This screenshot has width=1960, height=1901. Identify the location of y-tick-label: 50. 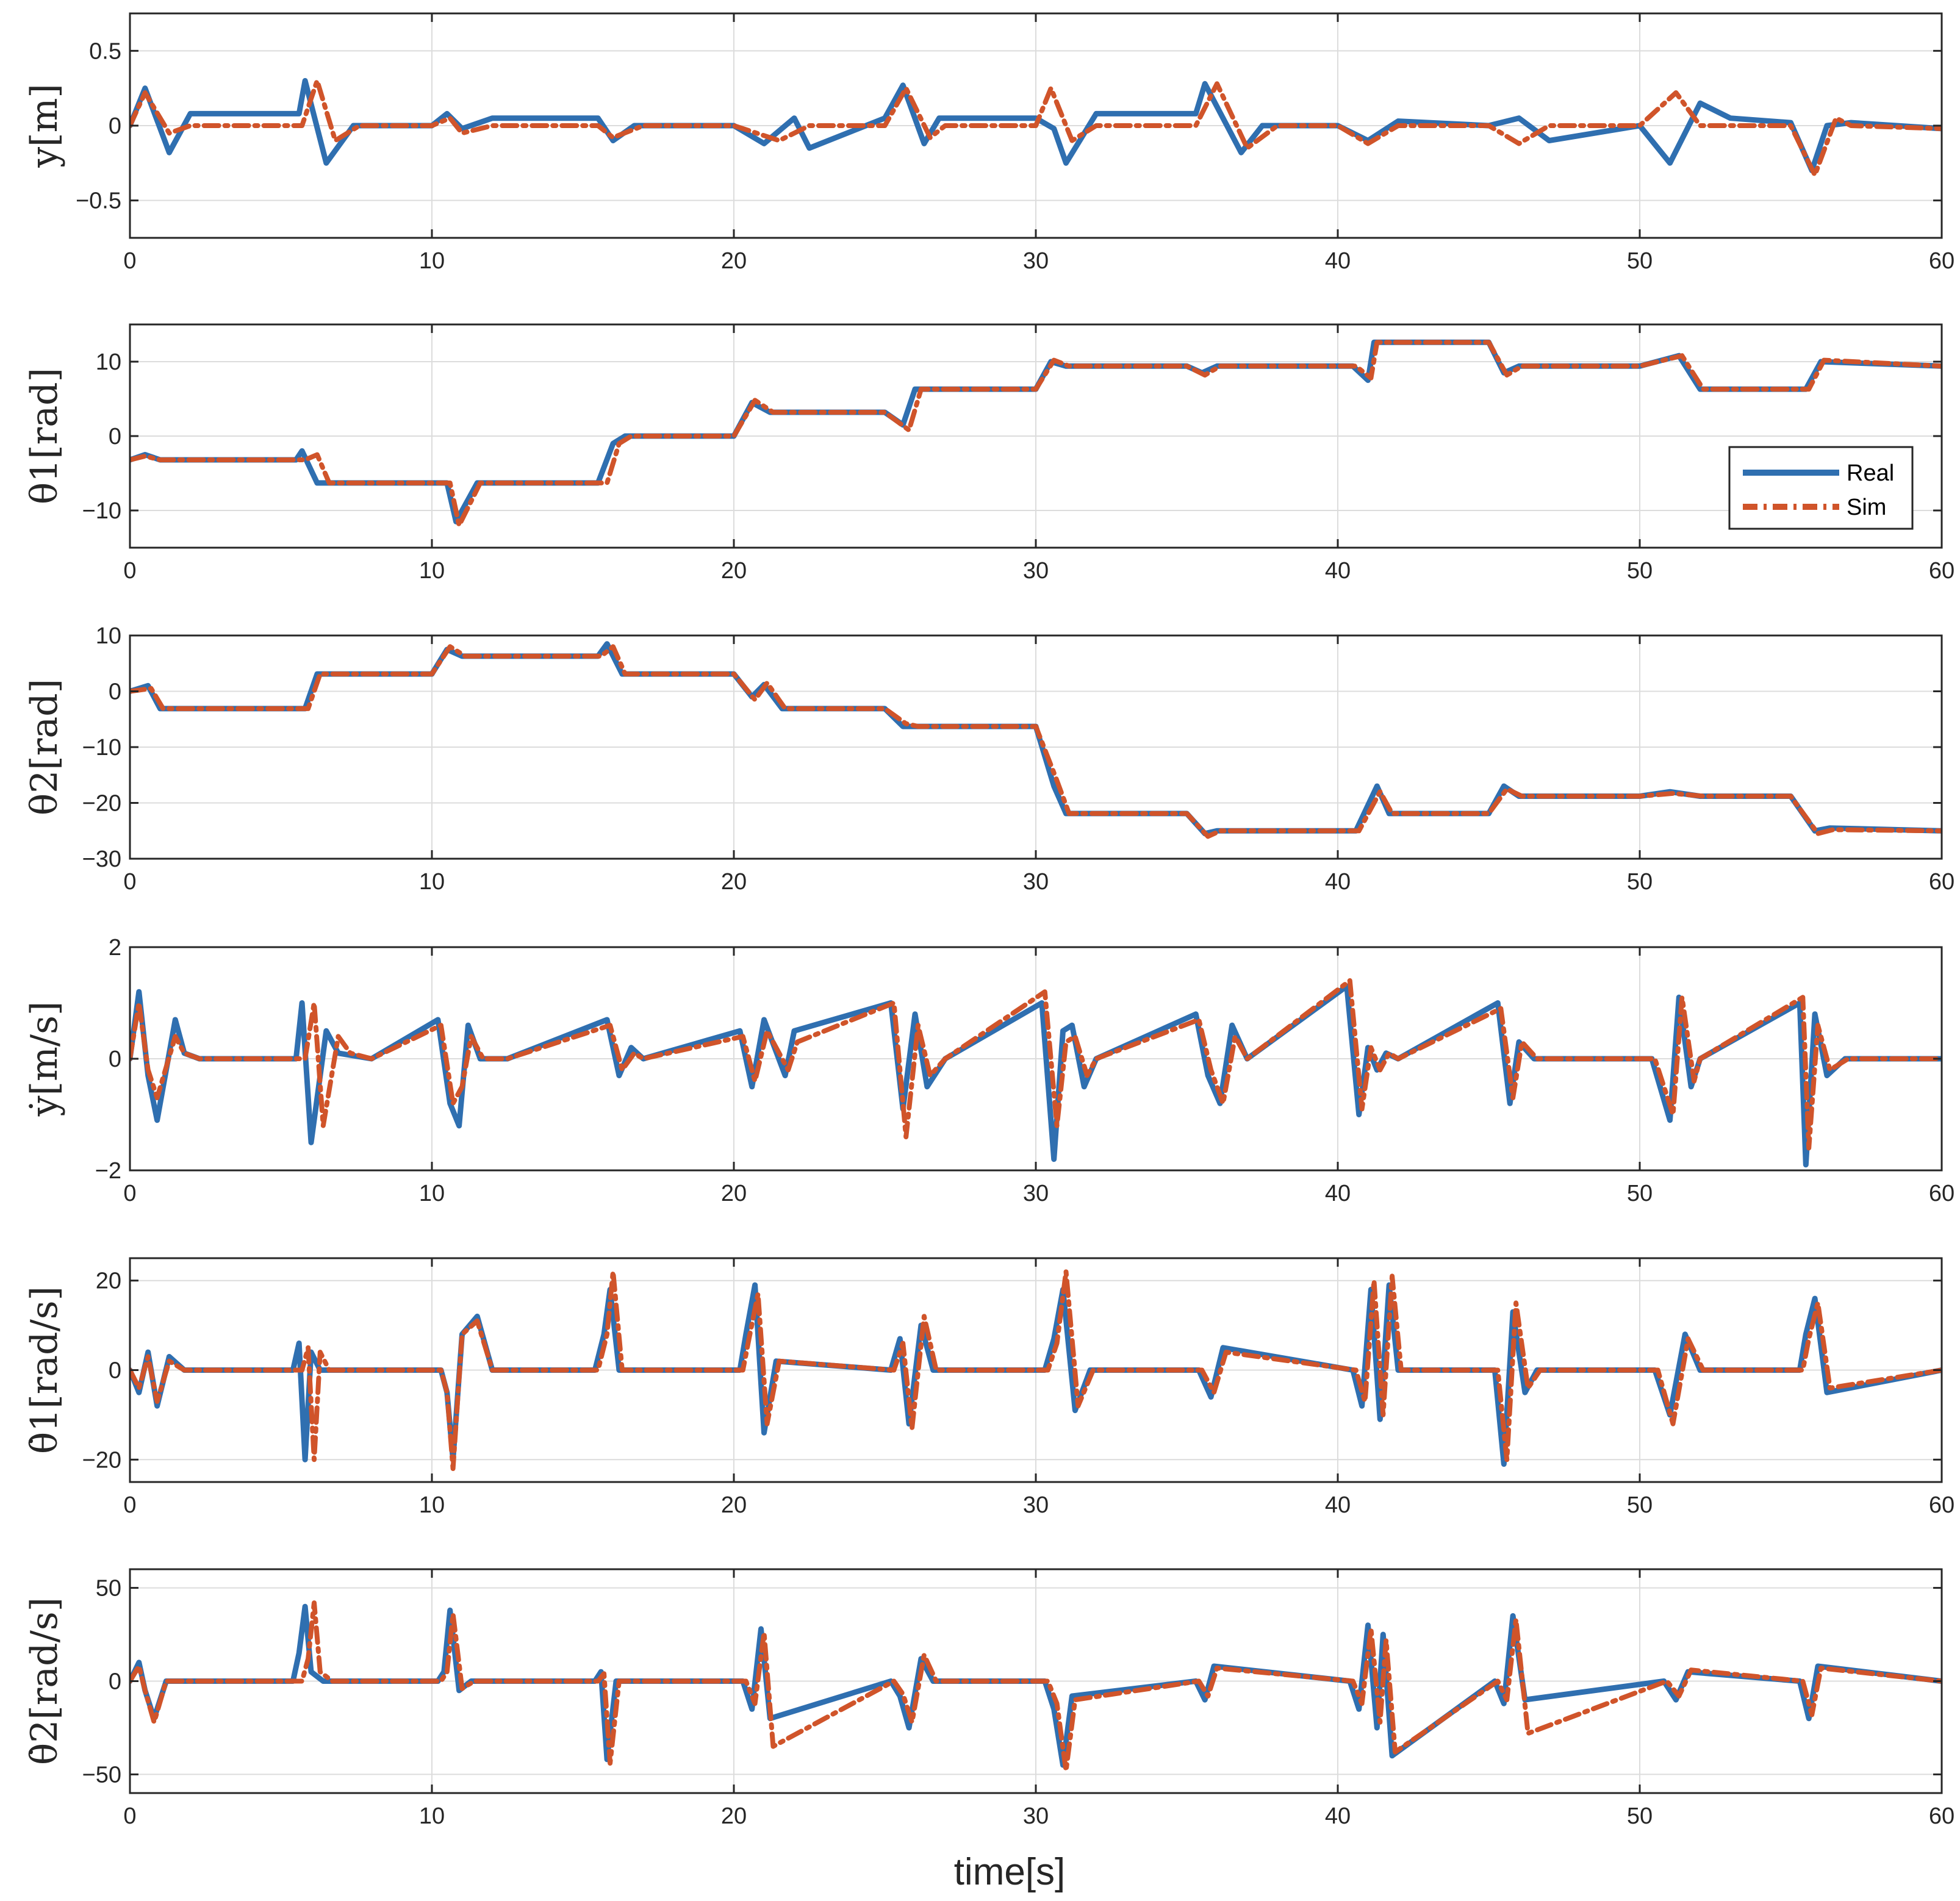
(108, 1589).